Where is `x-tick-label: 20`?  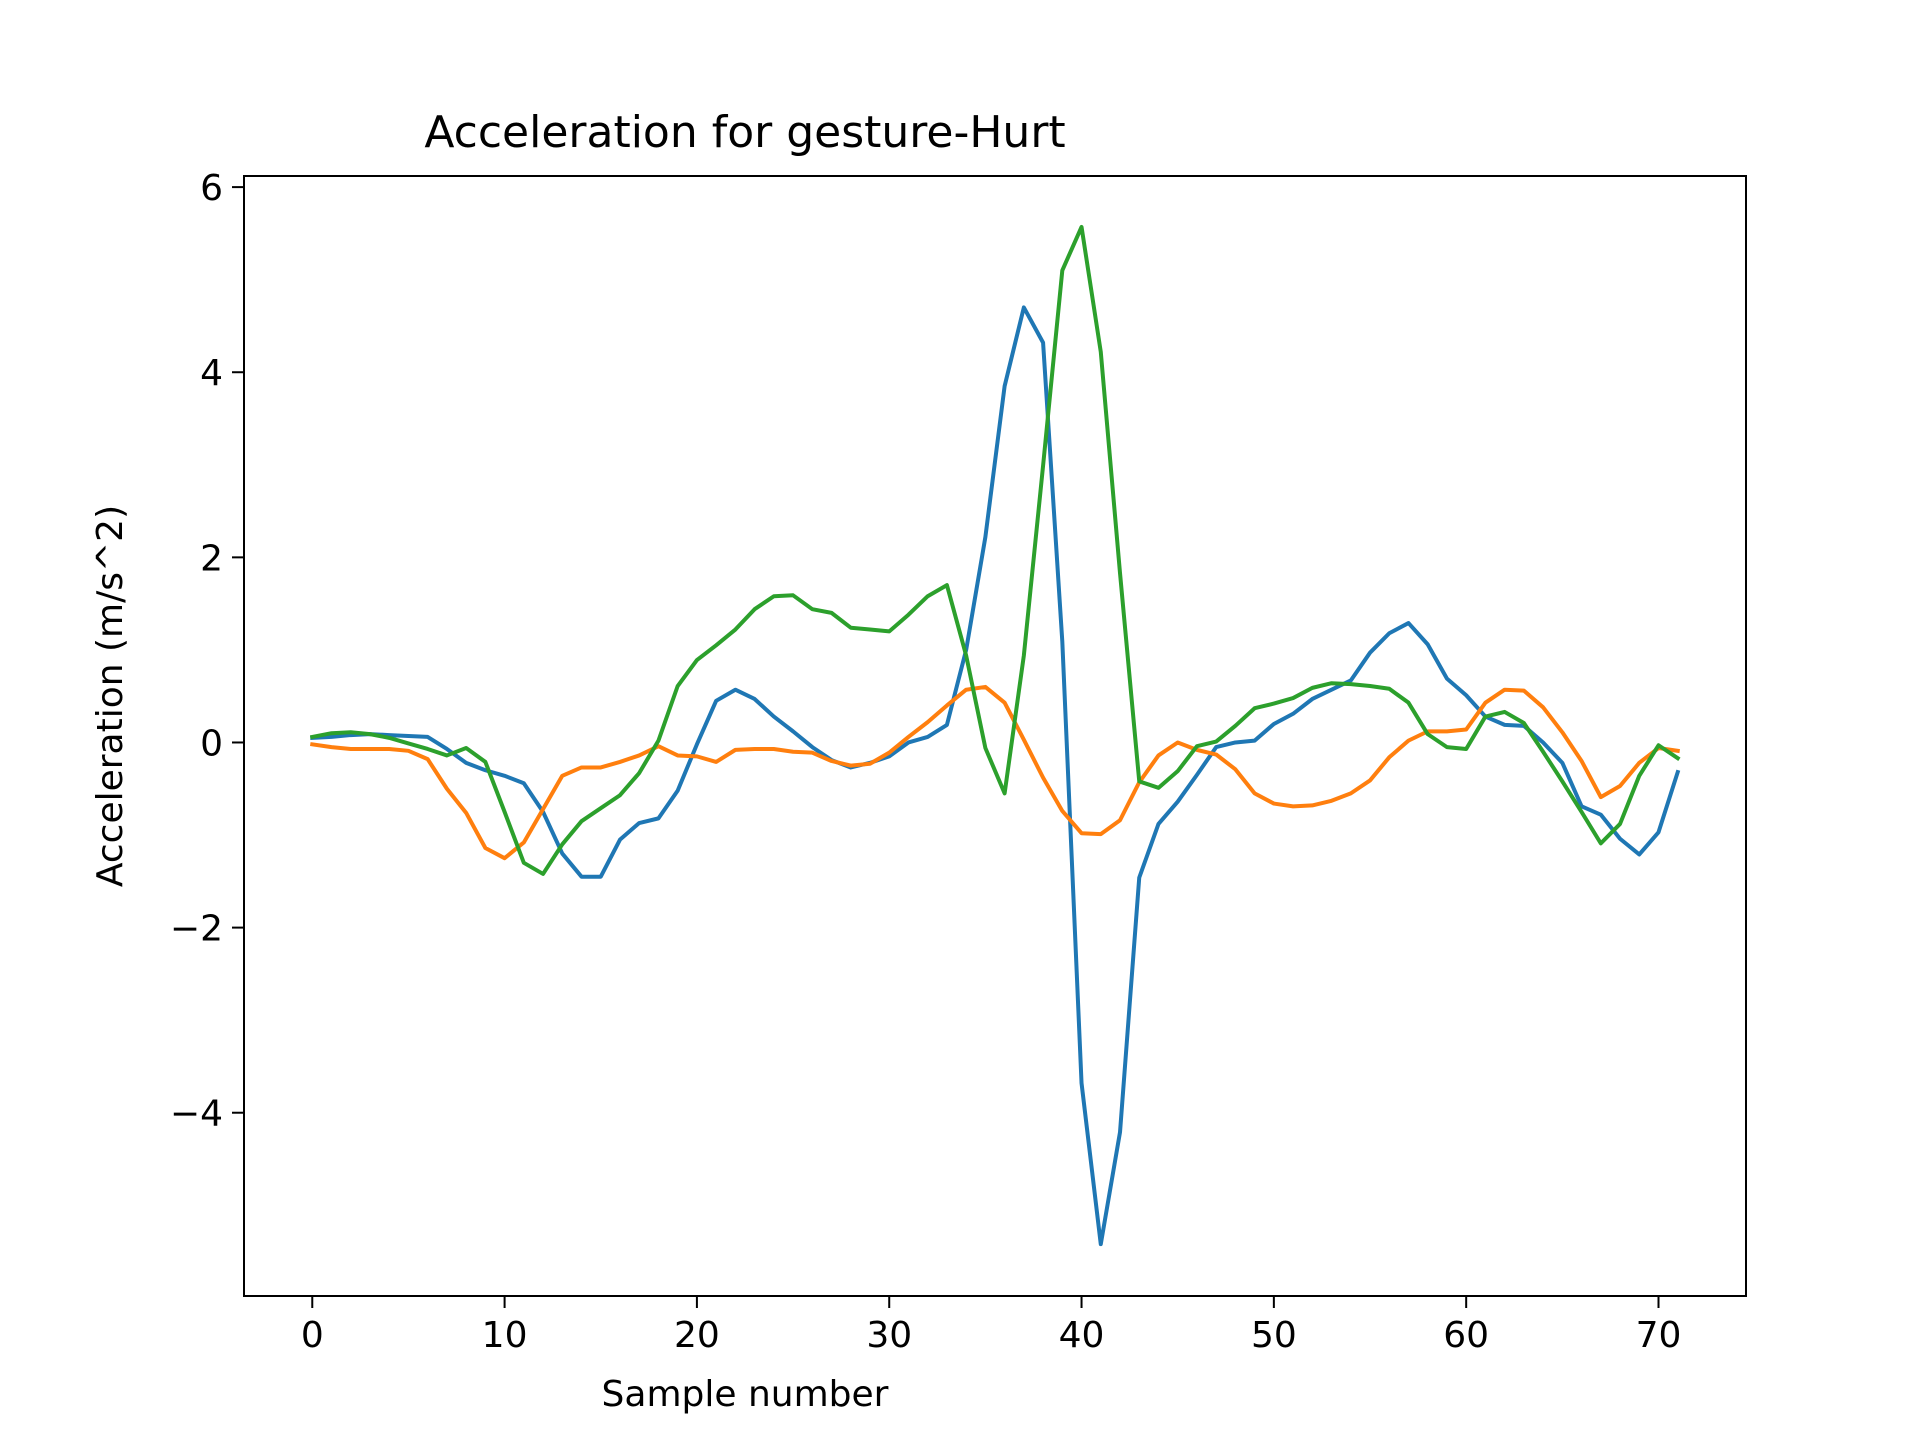 x-tick-label: 20 is located at coordinates (697, 1335).